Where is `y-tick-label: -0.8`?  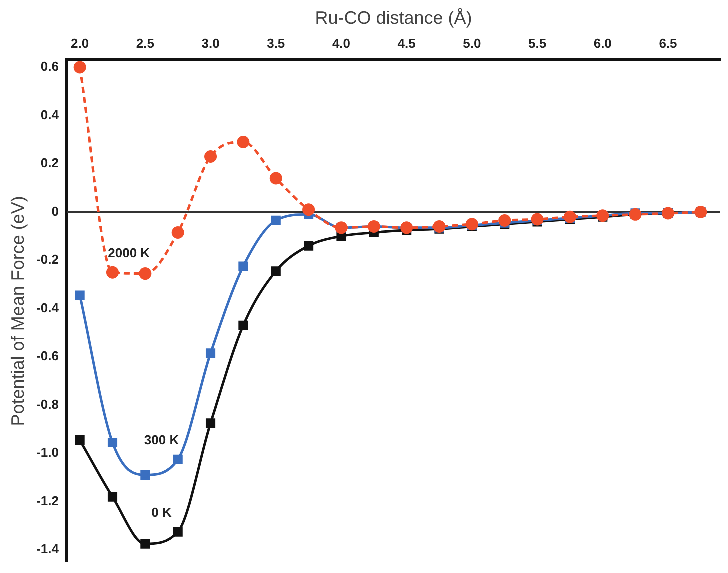 y-tick-label: -0.8 is located at coordinates (47, 404).